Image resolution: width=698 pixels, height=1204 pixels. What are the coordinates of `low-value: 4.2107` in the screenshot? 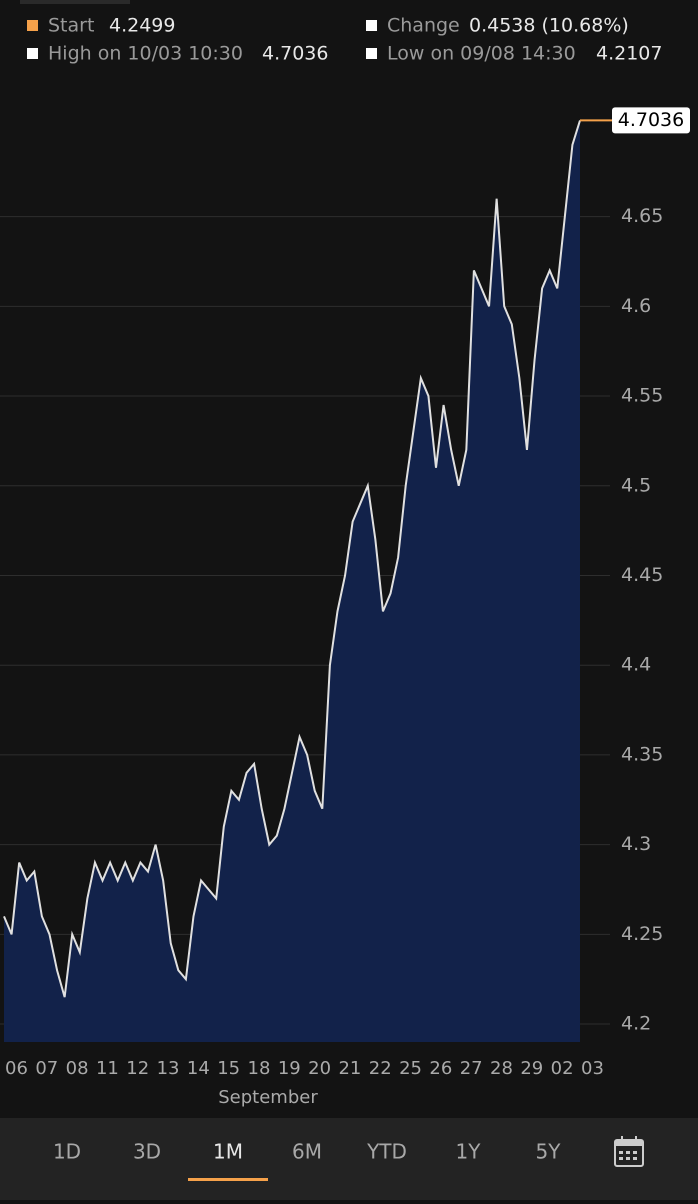 It's located at (629, 54).